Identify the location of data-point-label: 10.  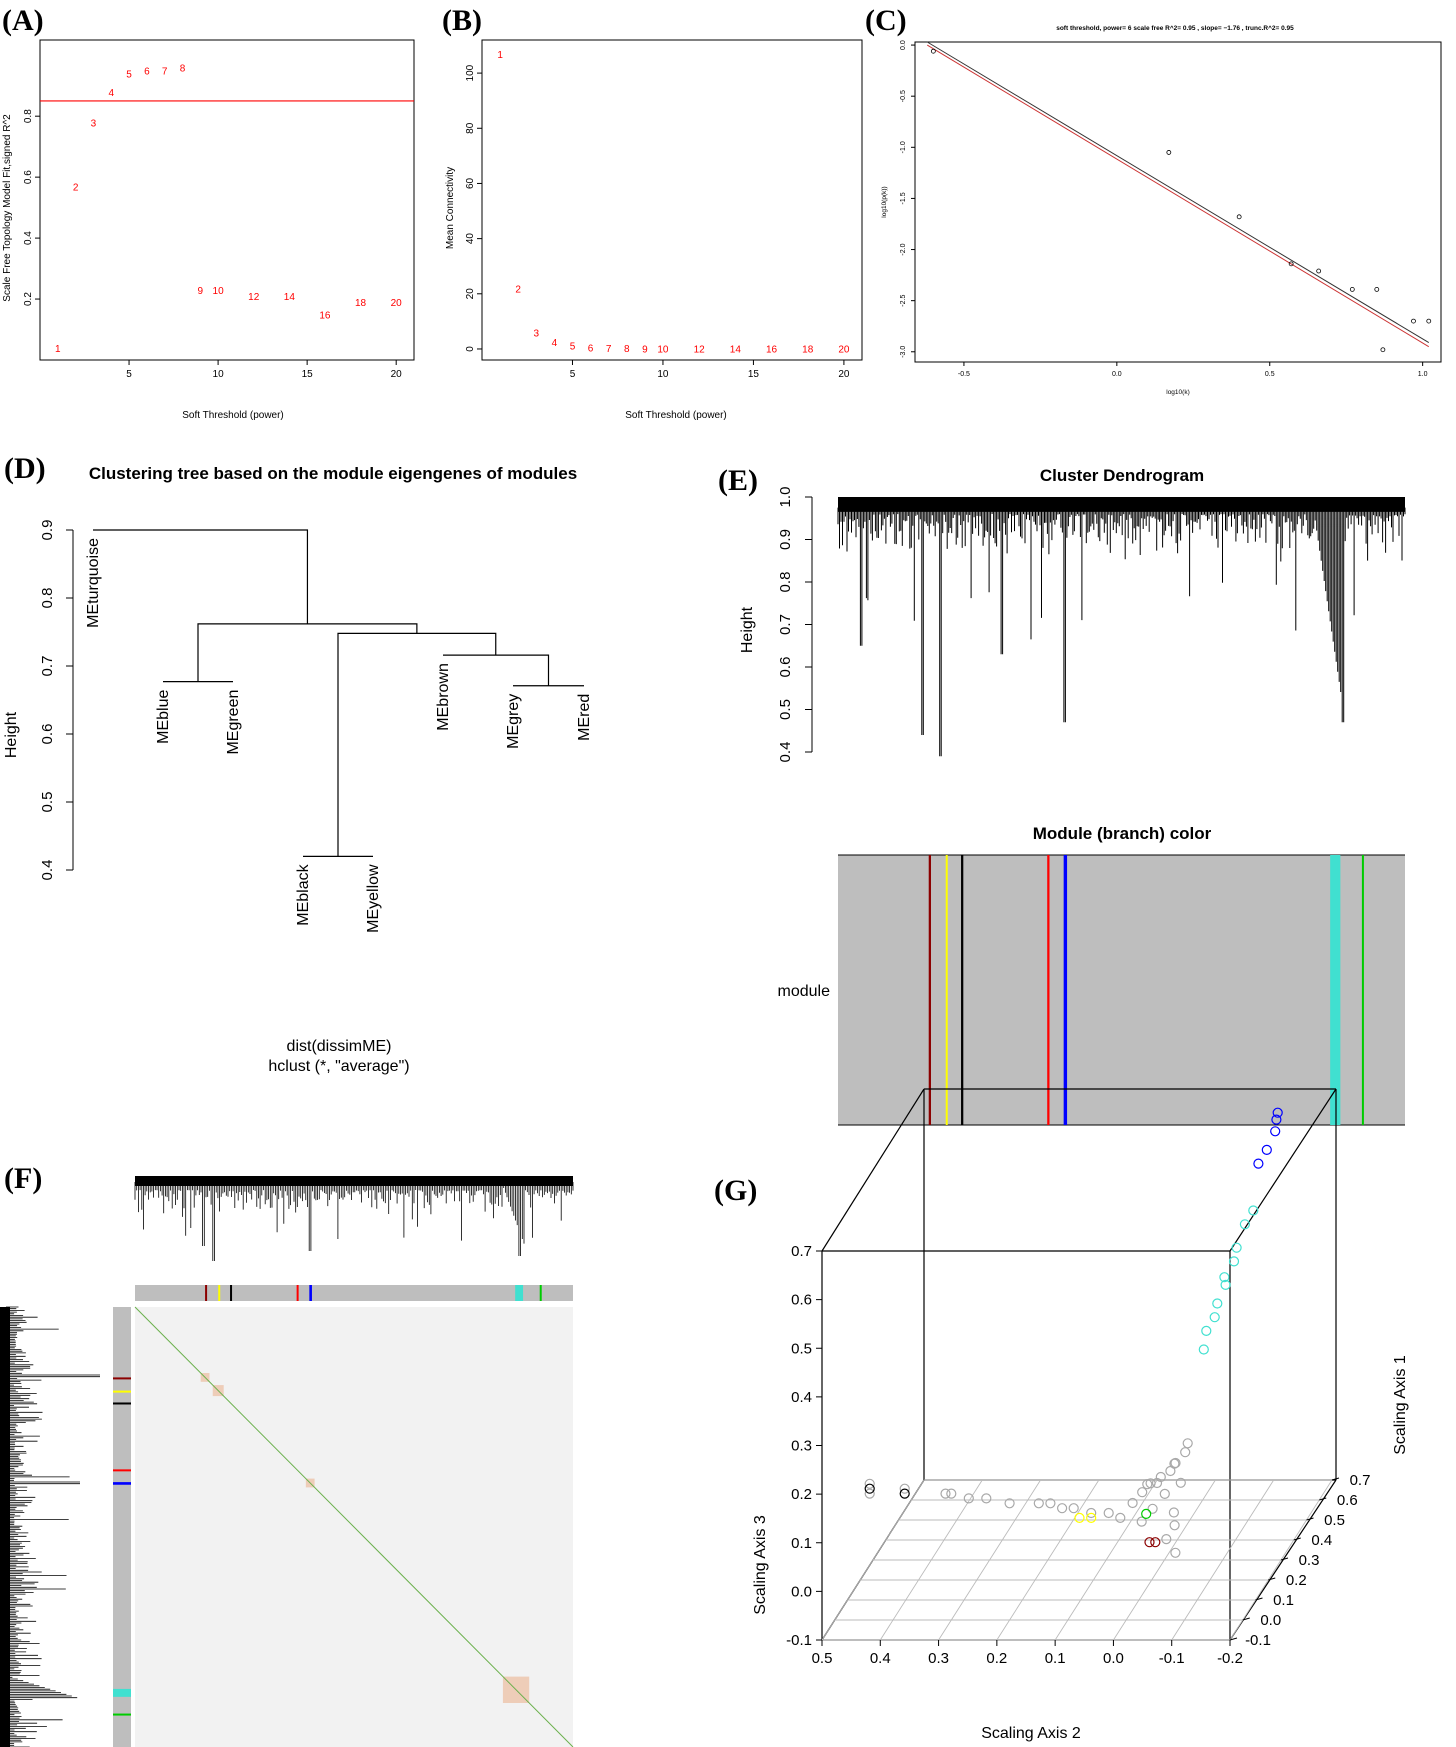
(219, 291).